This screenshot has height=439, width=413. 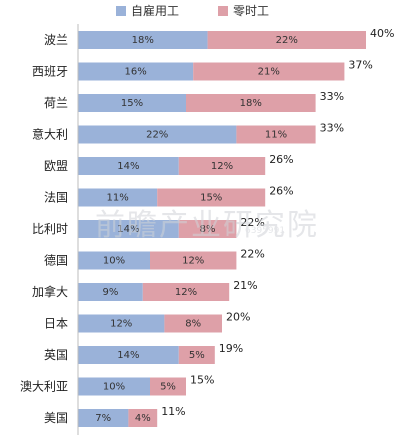 I want to click on total-label: 19%, so click(x=231, y=348).